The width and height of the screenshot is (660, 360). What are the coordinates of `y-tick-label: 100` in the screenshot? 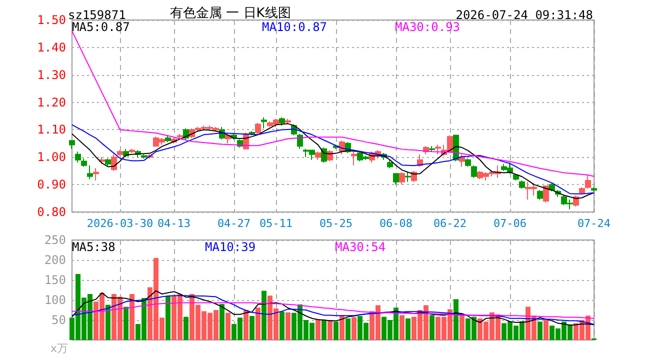 It's located at (55, 300).